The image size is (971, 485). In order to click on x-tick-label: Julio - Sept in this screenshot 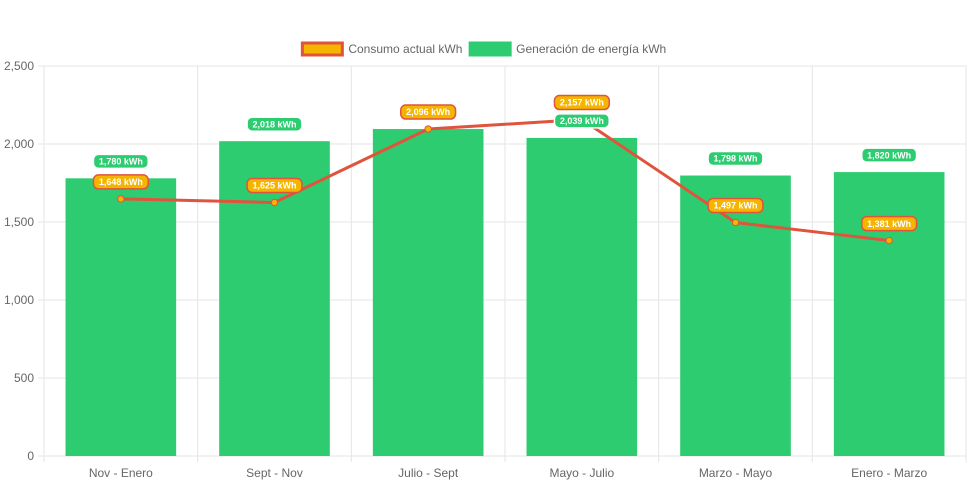, I will do `click(428, 473)`.